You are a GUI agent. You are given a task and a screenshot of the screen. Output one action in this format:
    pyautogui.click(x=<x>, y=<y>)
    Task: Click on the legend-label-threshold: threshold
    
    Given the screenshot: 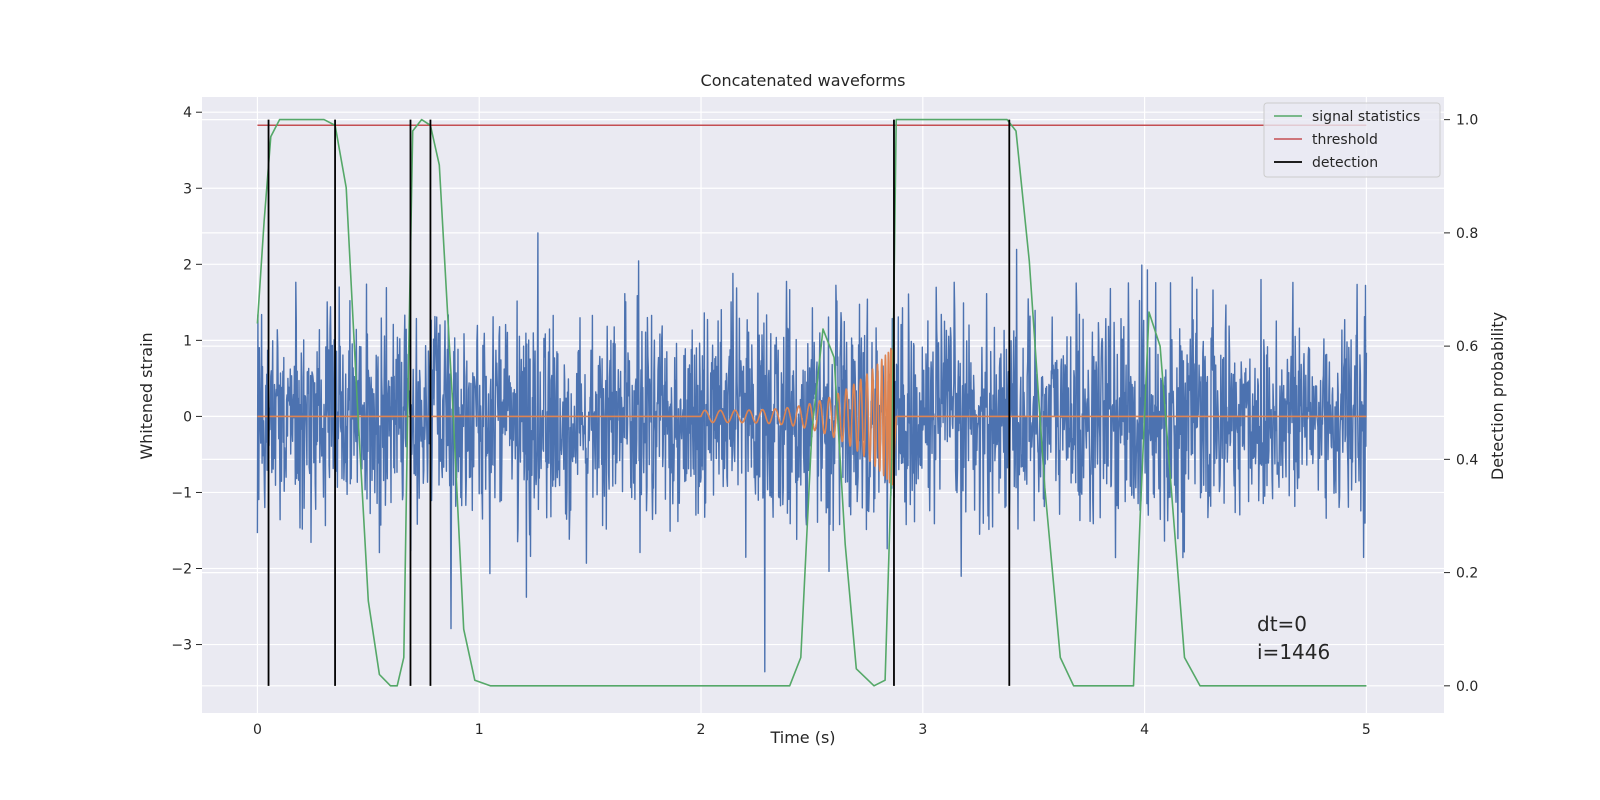 What is the action you would take?
    pyautogui.click(x=1345, y=140)
    